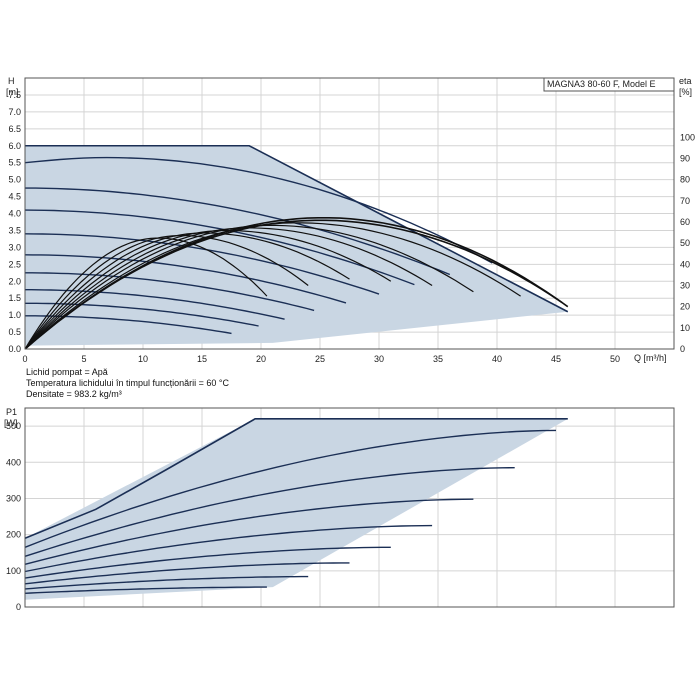  What do you see at coordinates (320, 359) in the screenshot?
I see `x-tick-label: 25` at bounding box center [320, 359].